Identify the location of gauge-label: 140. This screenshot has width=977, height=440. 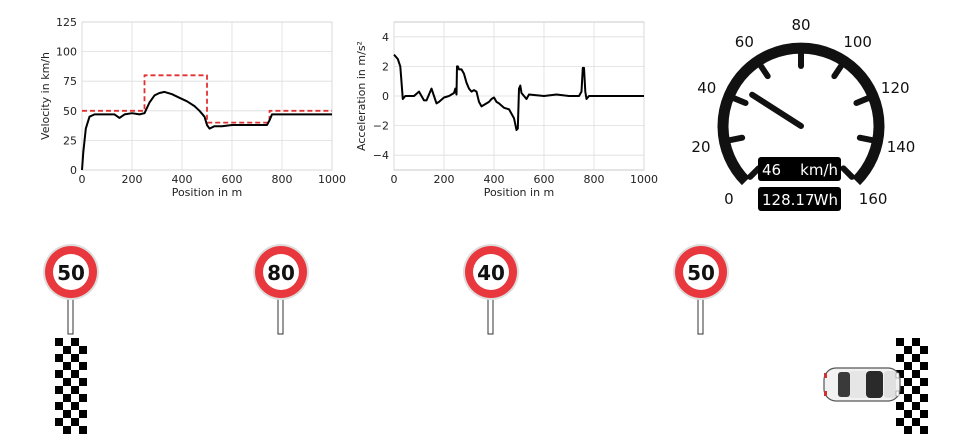
(901, 147).